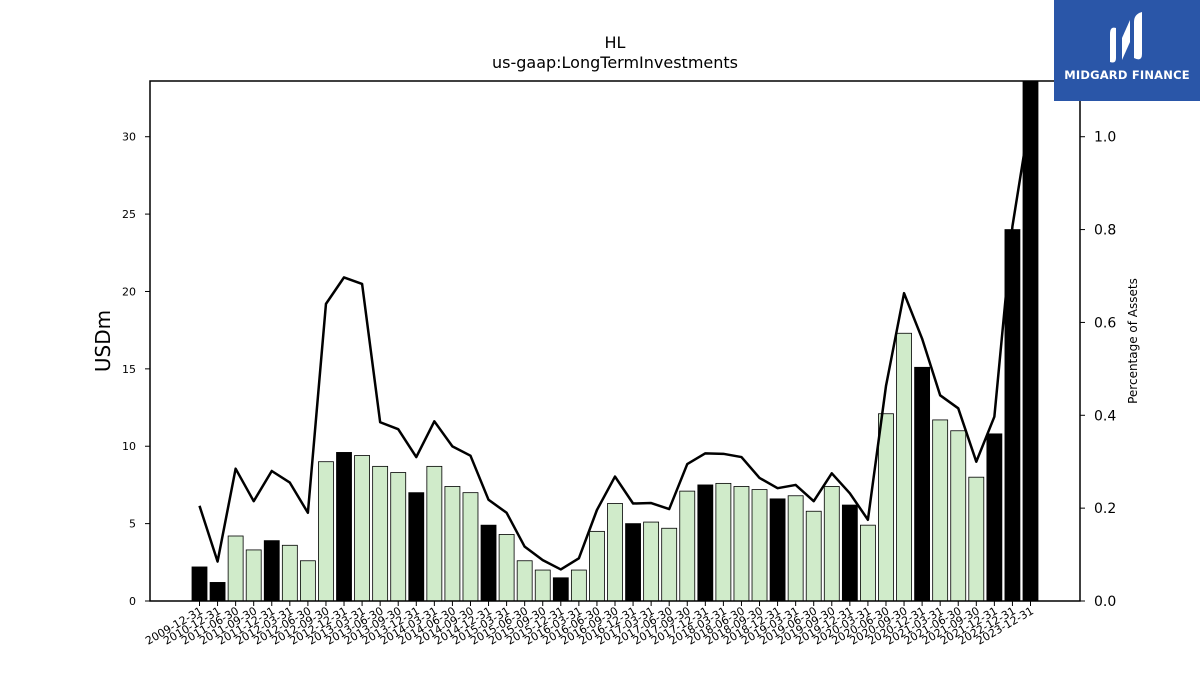  What do you see at coordinates (1127, 75) in the screenshot?
I see `logo-text: MIDGARD FINANCE` at bounding box center [1127, 75].